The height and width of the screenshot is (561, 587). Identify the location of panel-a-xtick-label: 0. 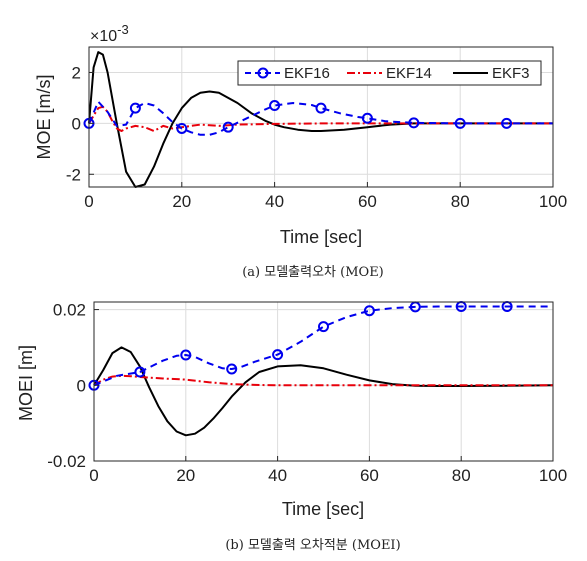
(88, 201).